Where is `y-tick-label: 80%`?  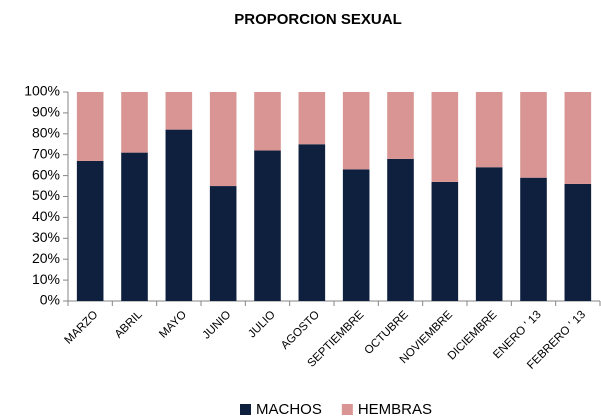
y-tick-label: 80% is located at coordinates (46, 133).